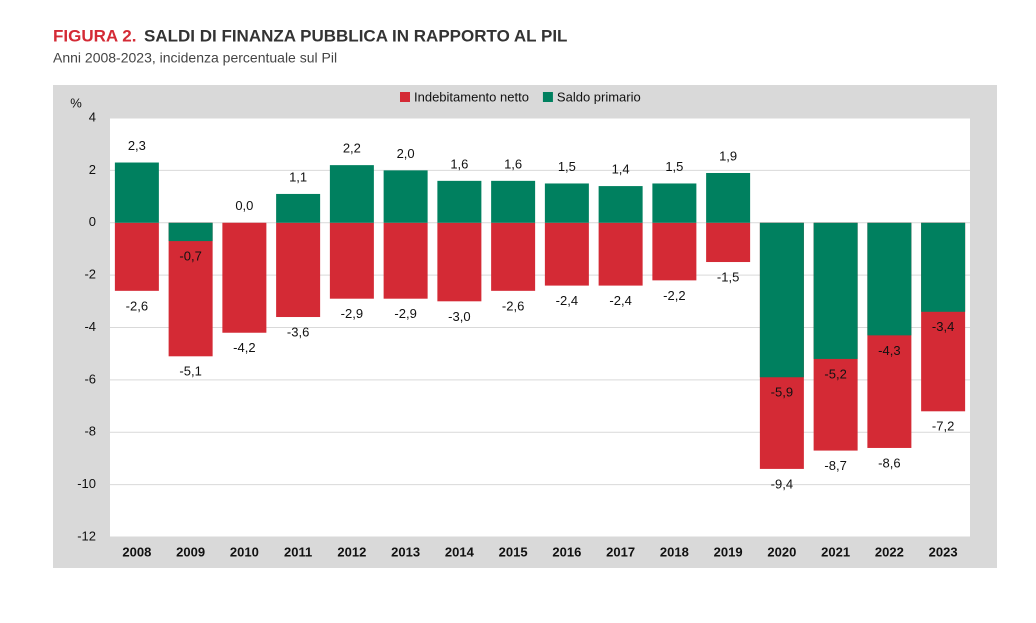 Image resolution: width=1036 pixels, height=623 pixels. What do you see at coordinates (599, 96) in the screenshot?
I see `legend-label: Saldo primario` at bounding box center [599, 96].